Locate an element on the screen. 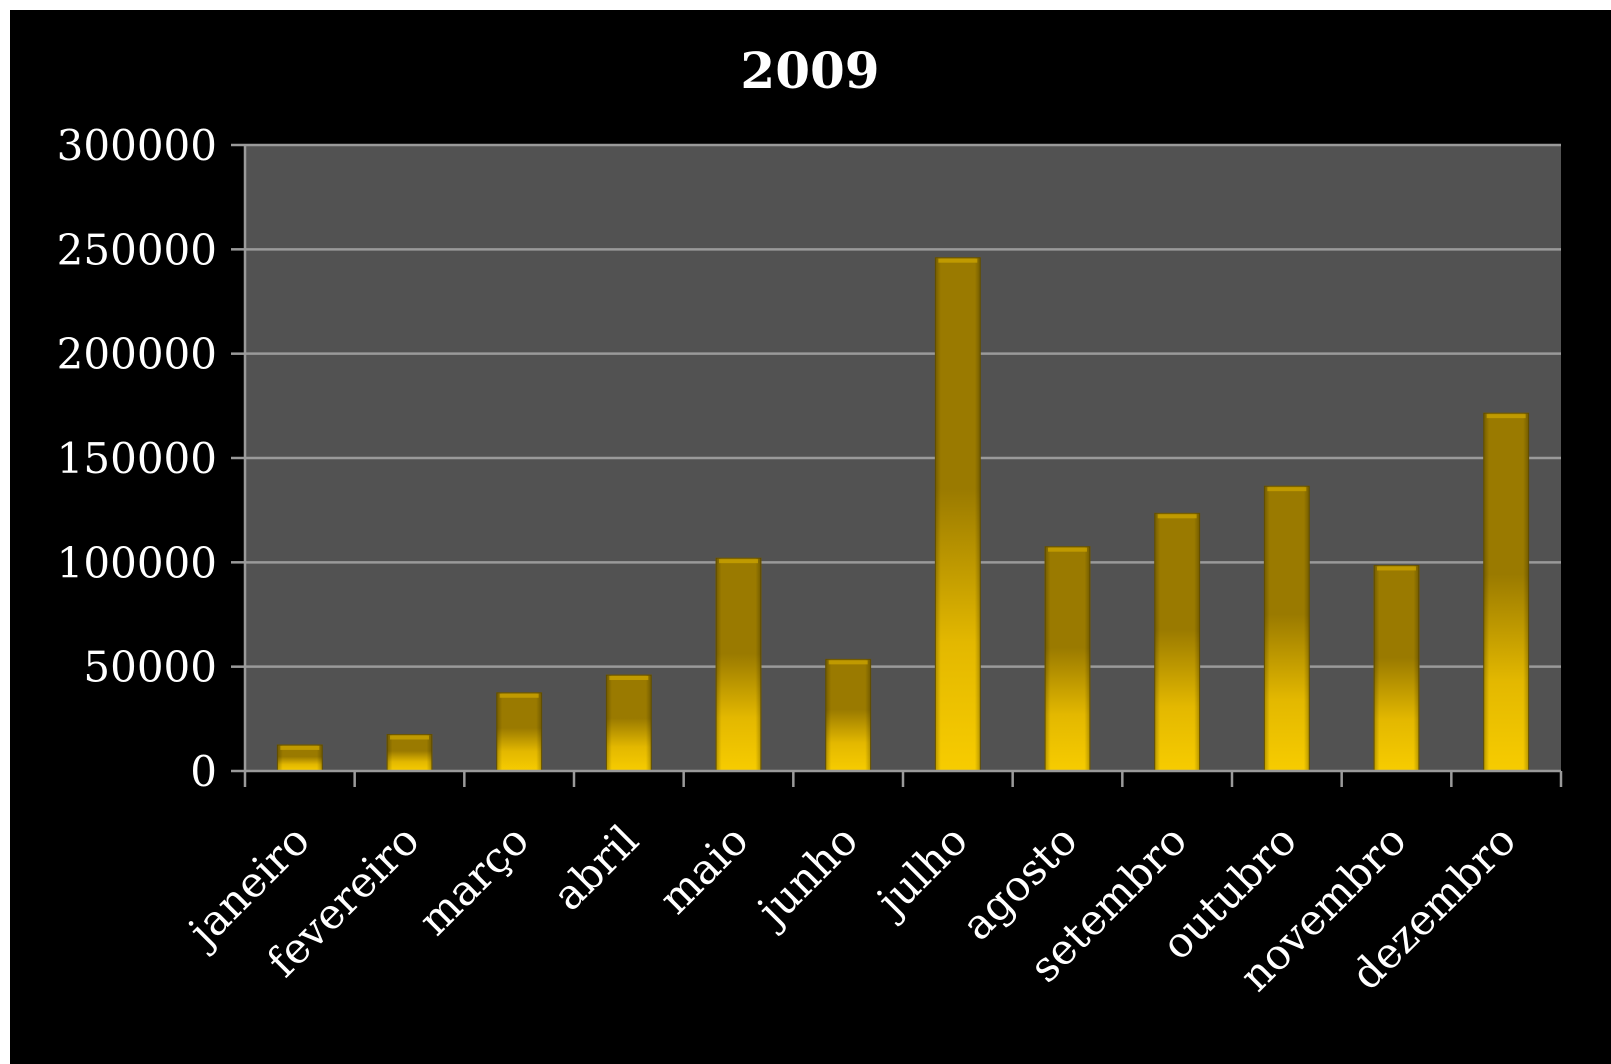 The image size is (1611, 1064). y-tick-label: 250000 is located at coordinates (137, 249).